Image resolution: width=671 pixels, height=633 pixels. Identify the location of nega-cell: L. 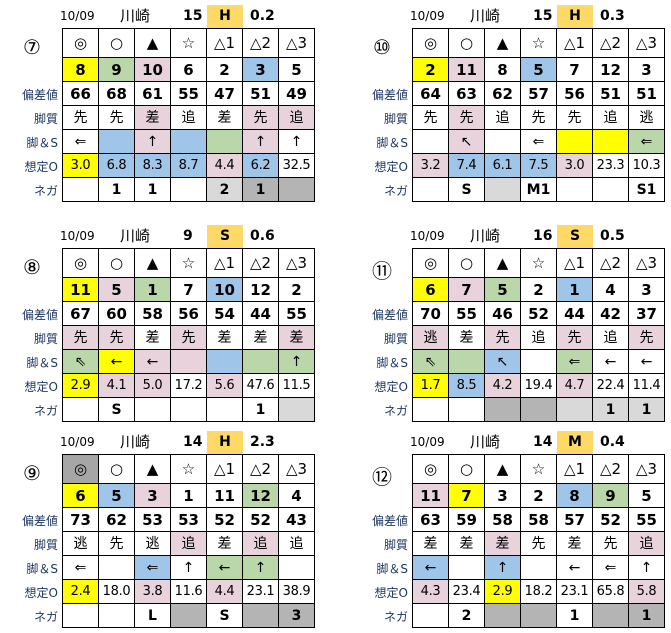
(152, 615).